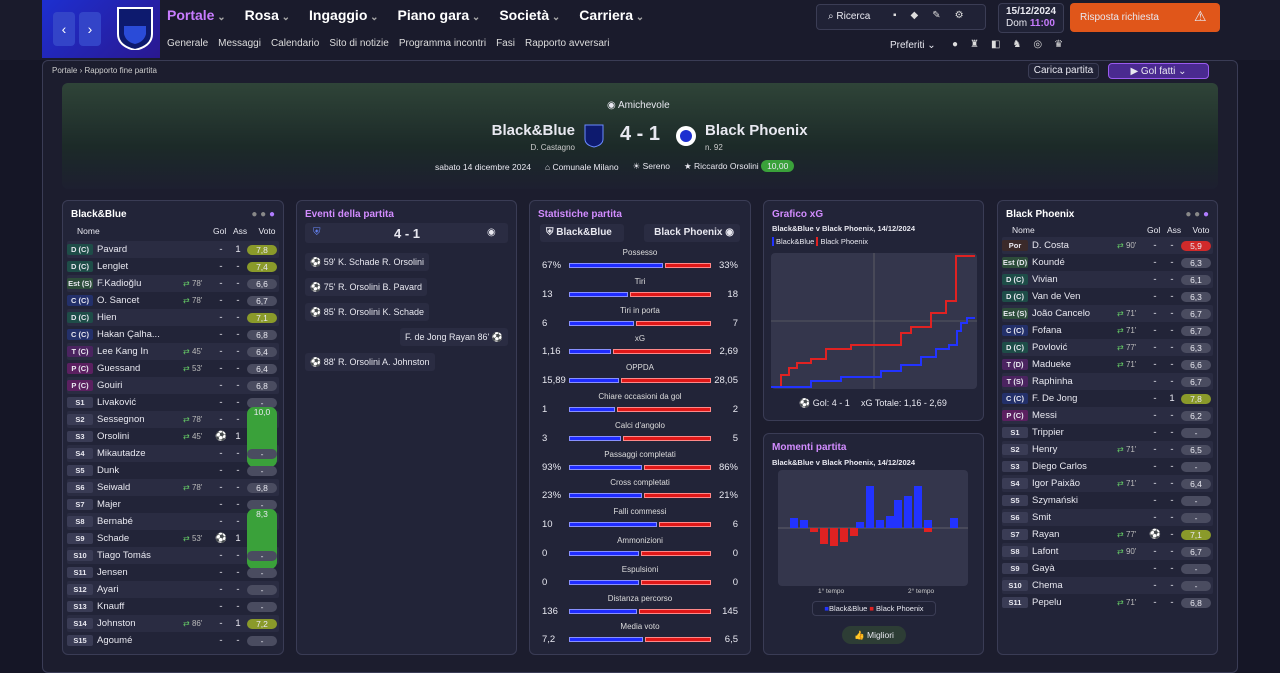 This screenshot has height=673, width=1280. What do you see at coordinates (874, 635) in the screenshot?
I see `best-button: 👍 Migliori` at bounding box center [874, 635].